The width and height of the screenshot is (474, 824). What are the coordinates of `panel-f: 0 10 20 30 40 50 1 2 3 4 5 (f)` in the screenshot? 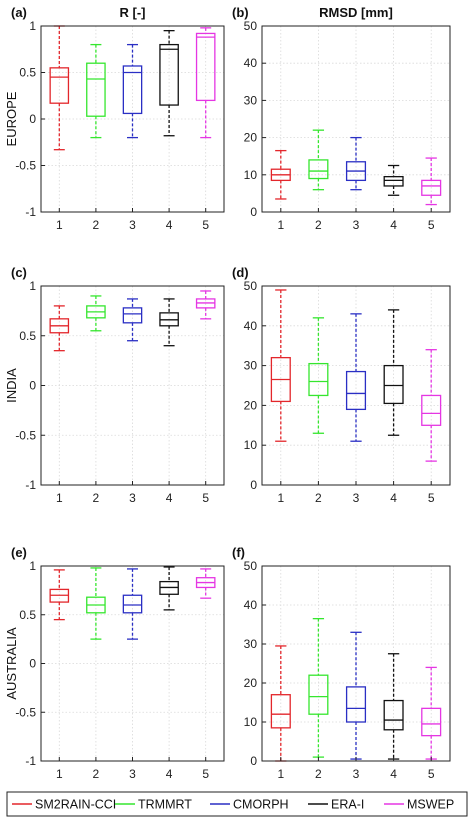 It's located at (341, 663).